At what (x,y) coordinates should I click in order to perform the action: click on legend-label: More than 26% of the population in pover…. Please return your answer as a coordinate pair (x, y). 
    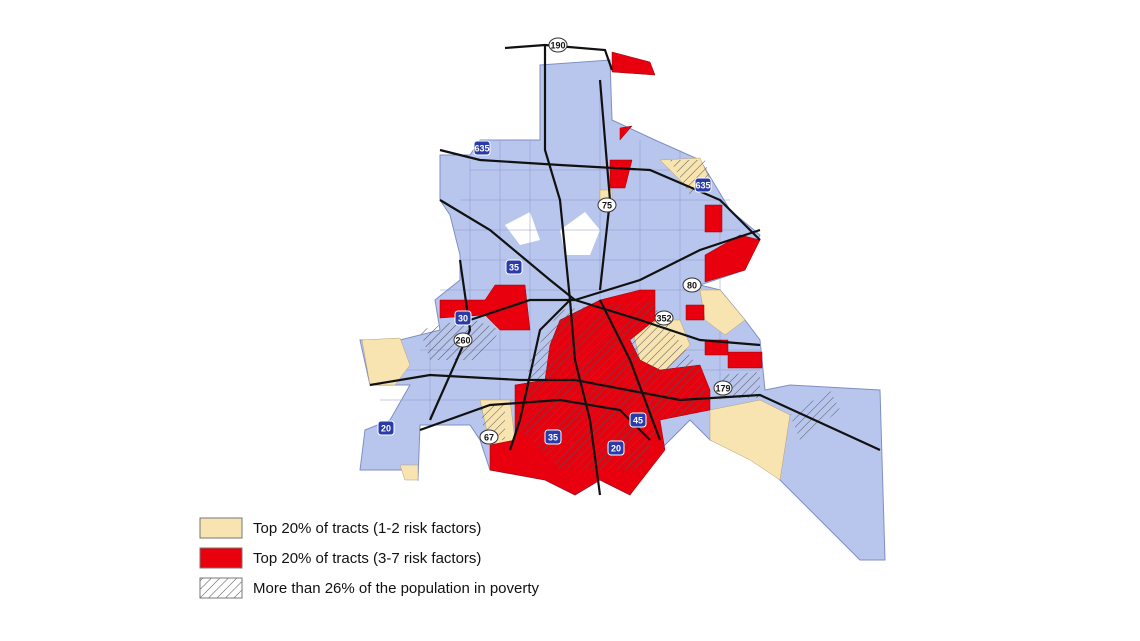
    Looking at the image, I should click on (396, 588).